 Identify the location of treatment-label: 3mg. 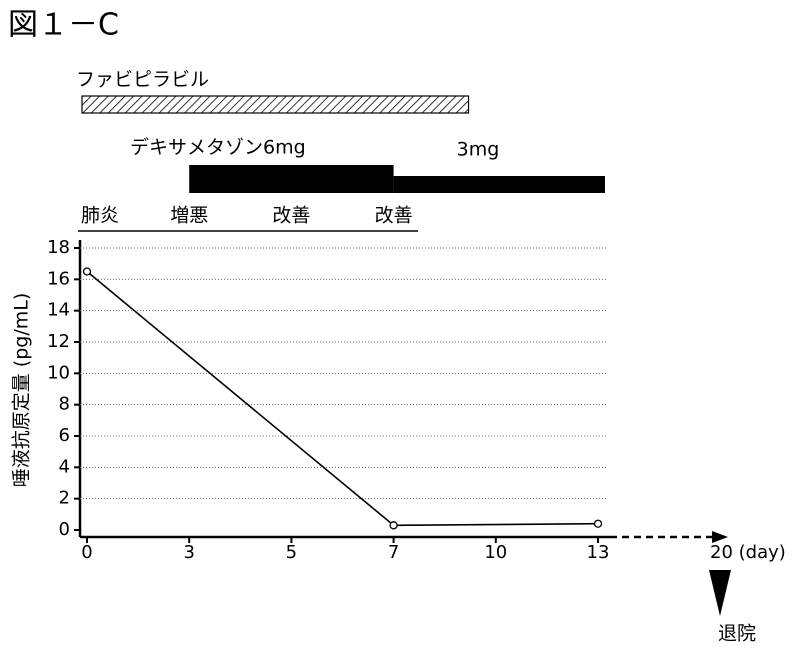
(478, 150).